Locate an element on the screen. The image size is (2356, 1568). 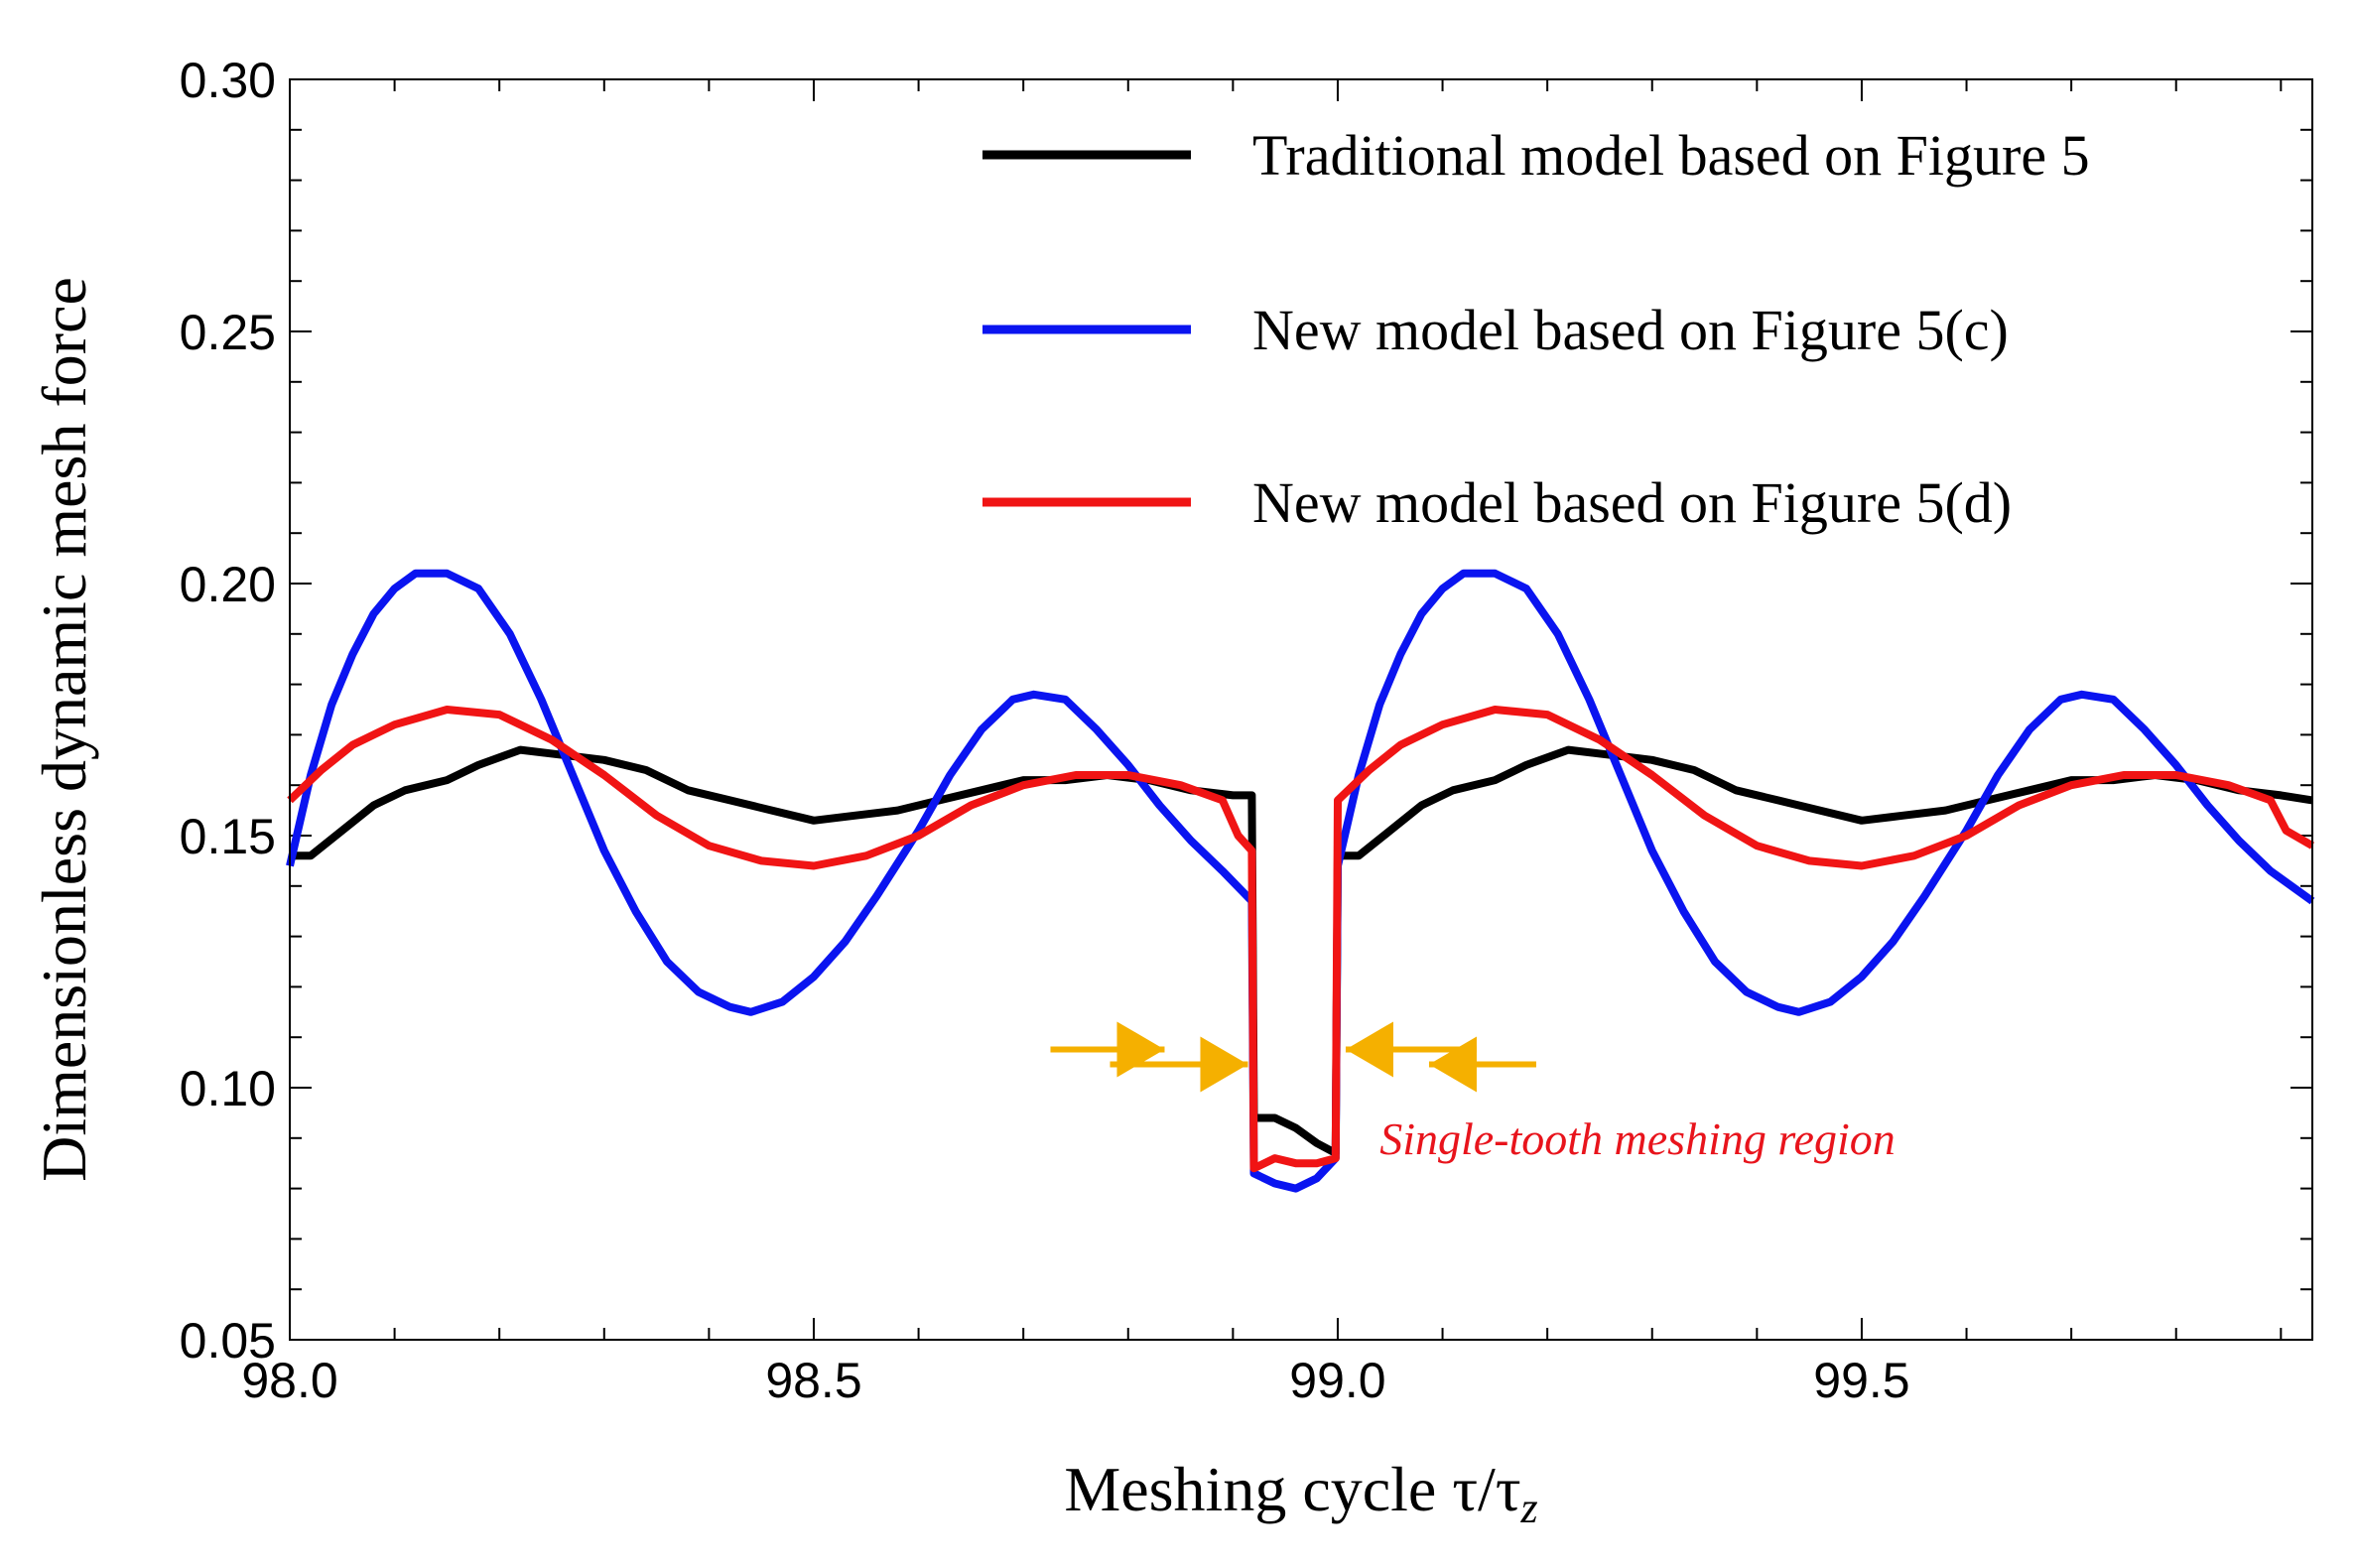
x-tick-label: 99.0 is located at coordinates (1337, 1380).